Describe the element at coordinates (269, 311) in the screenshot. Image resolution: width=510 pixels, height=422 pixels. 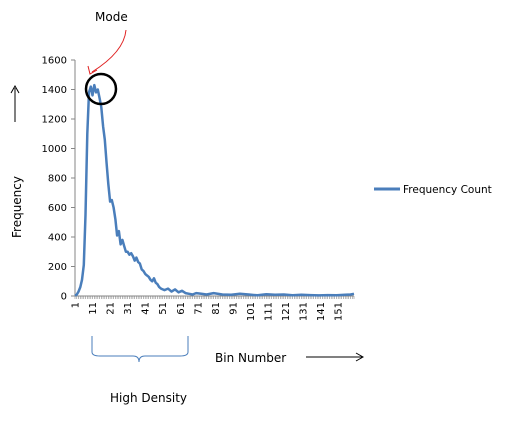
I see `x-tick-label: 111` at that location.